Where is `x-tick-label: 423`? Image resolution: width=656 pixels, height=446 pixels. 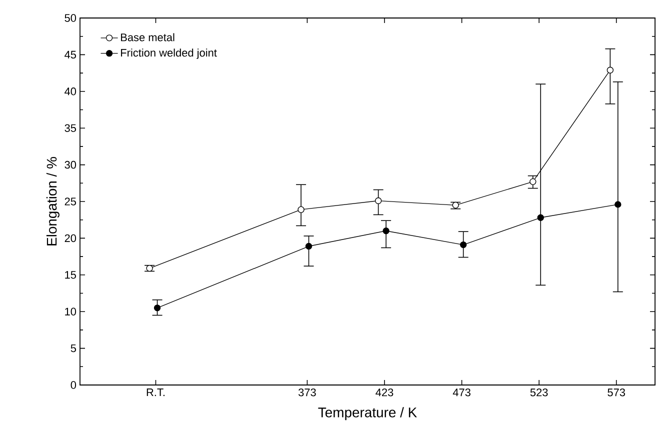 x-tick-label: 423 is located at coordinates (385, 392).